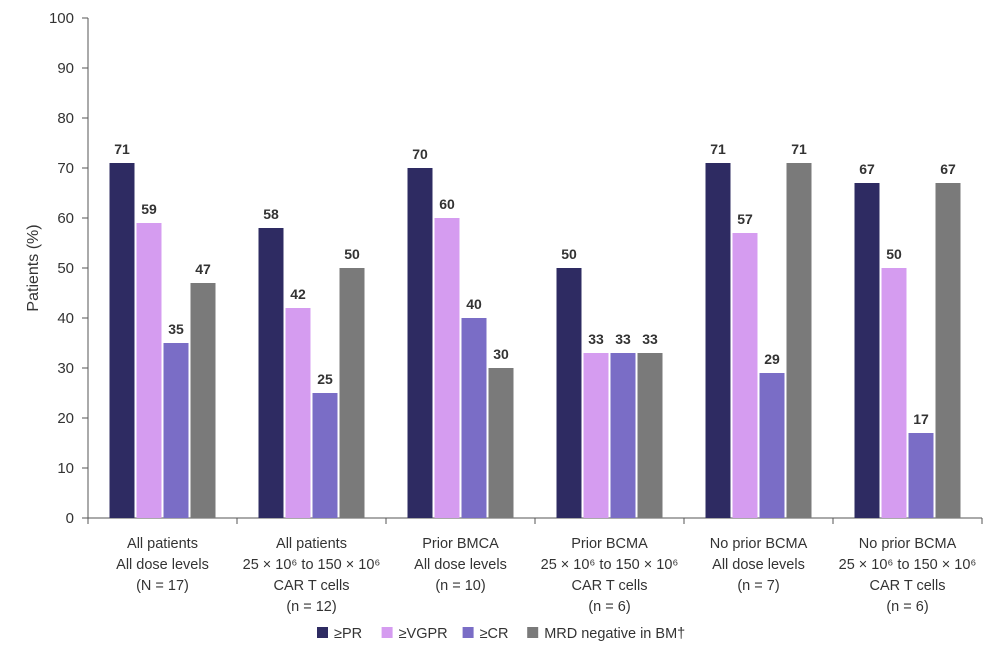 The width and height of the screenshot is (1000, 666). I want to click on data-label: 35, so click(176, 329).